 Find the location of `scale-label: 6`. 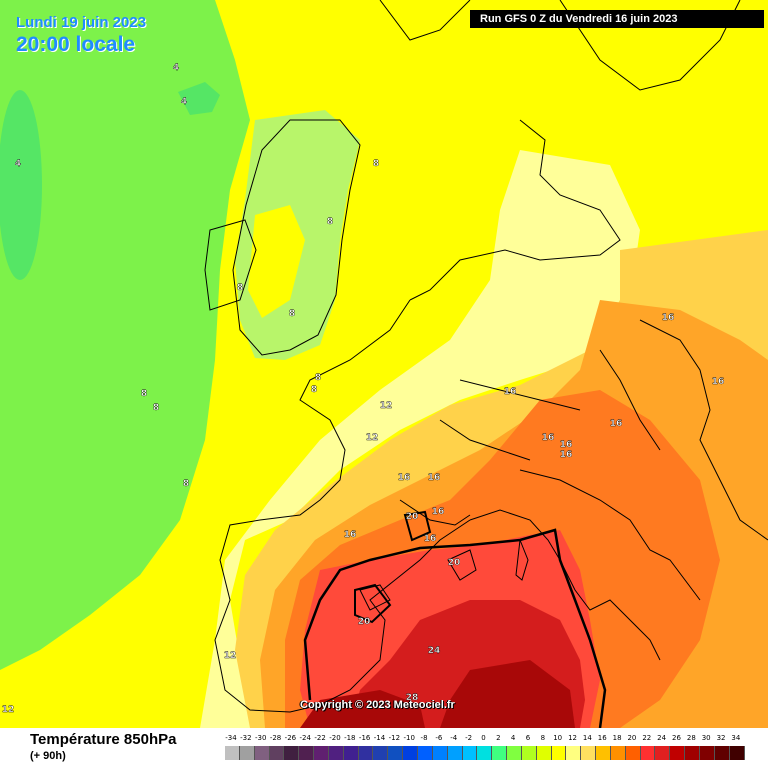

scale-label: 6 is located at coordinates (528, 738).